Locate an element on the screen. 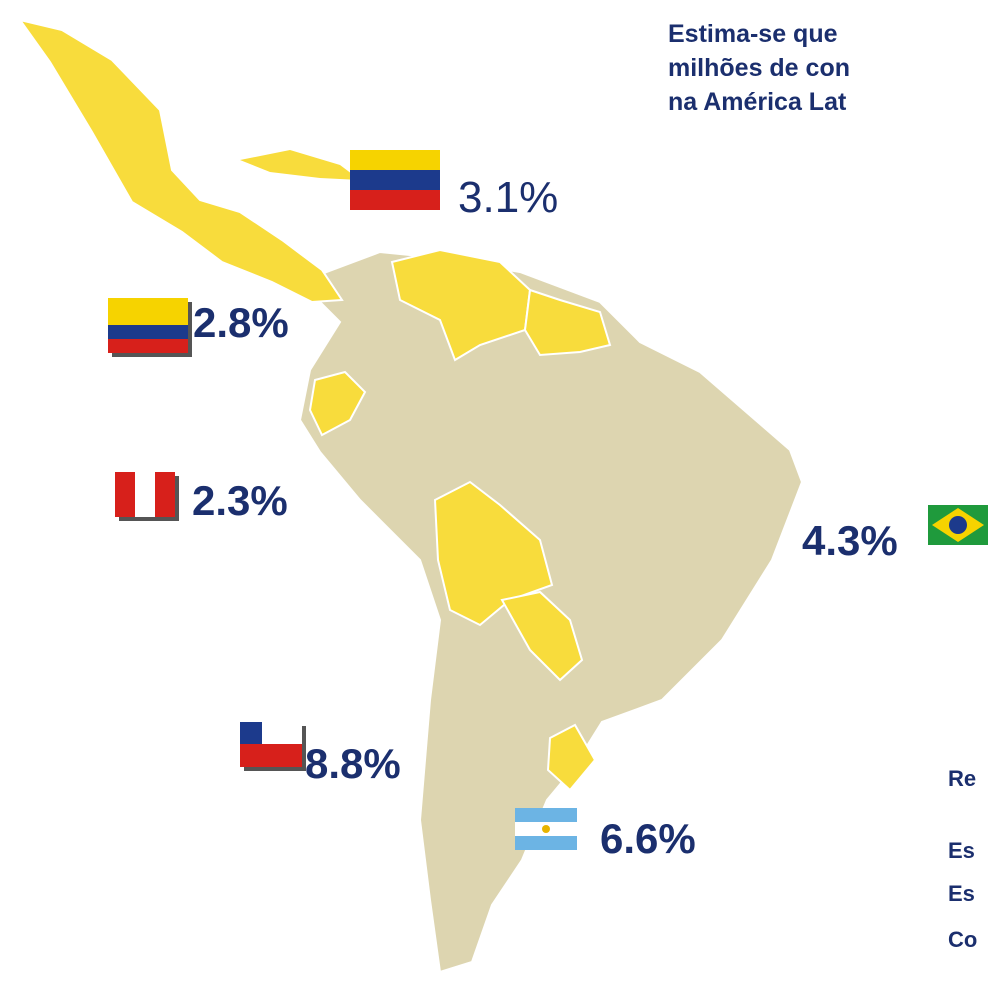 This screenshot has width=988, height=982. header-line: na América Lat is located at coordinates (757, 102).